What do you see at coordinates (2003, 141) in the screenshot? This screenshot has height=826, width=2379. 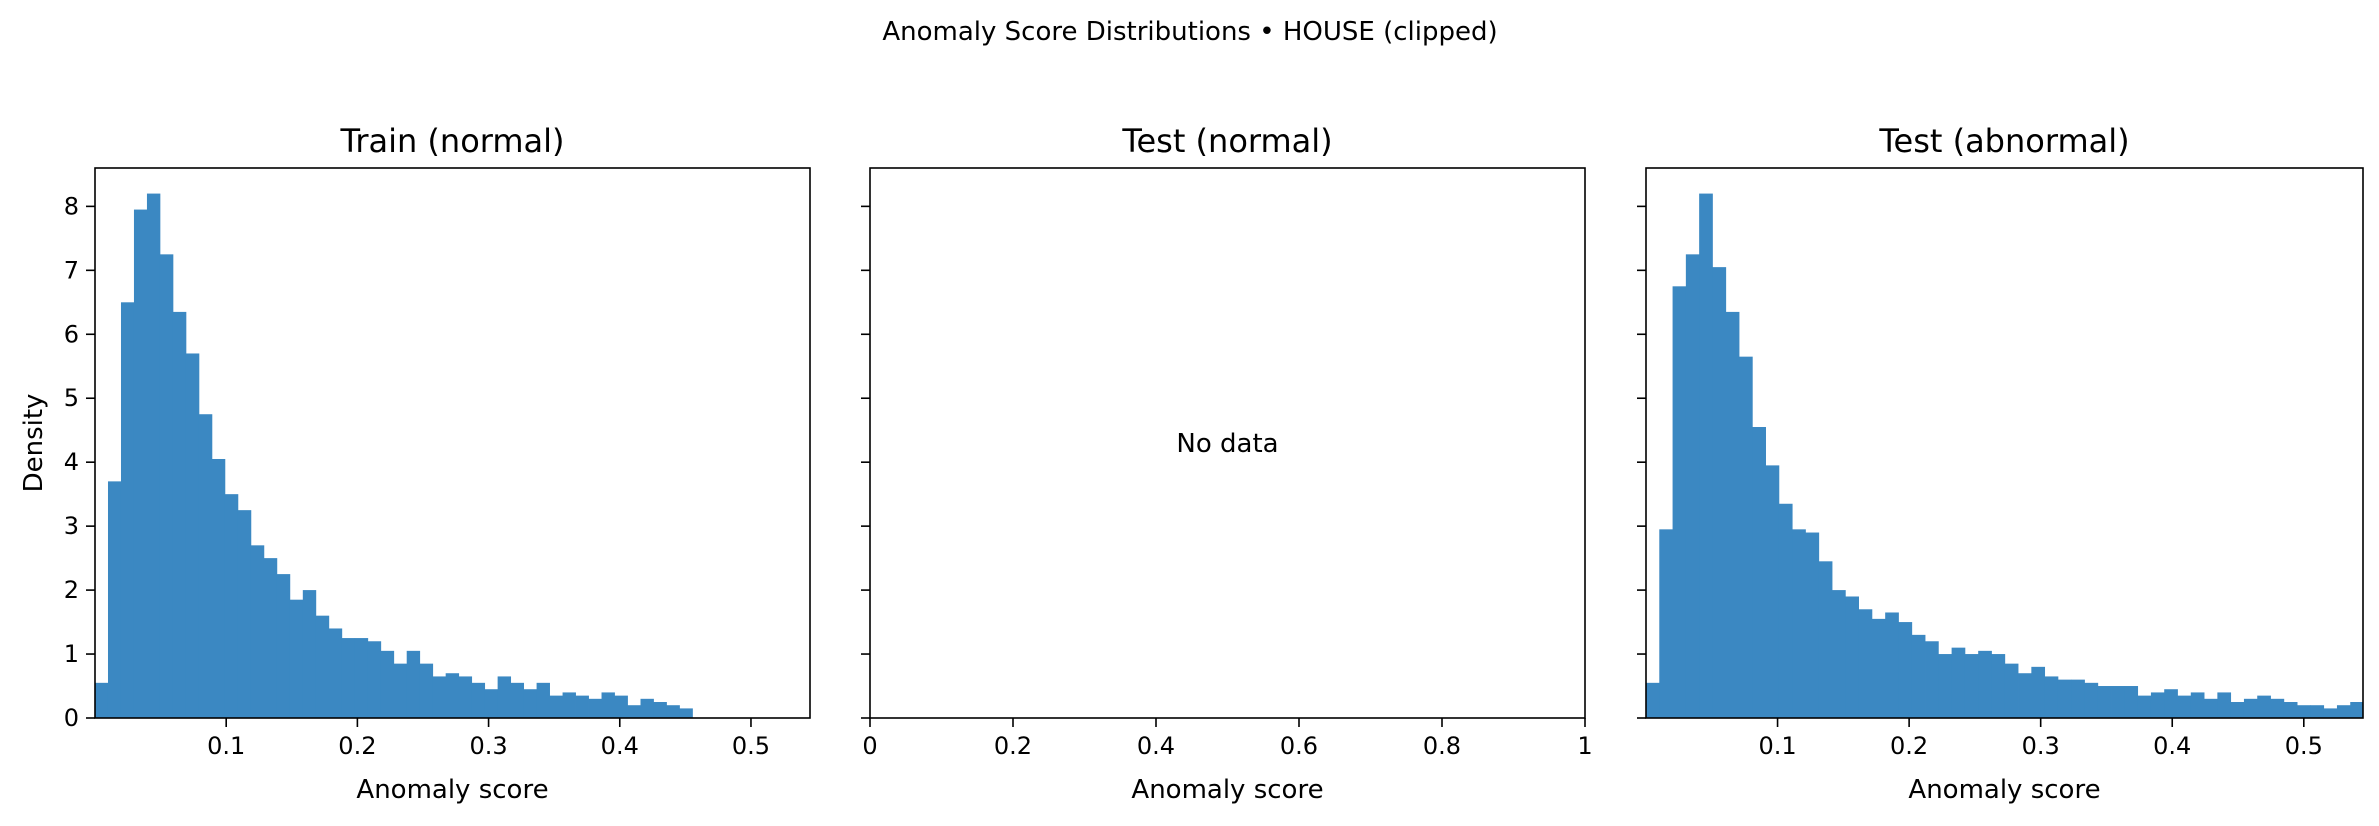 I see `panel-title: Test (abnormal)` at bounding box center [2003, 141].